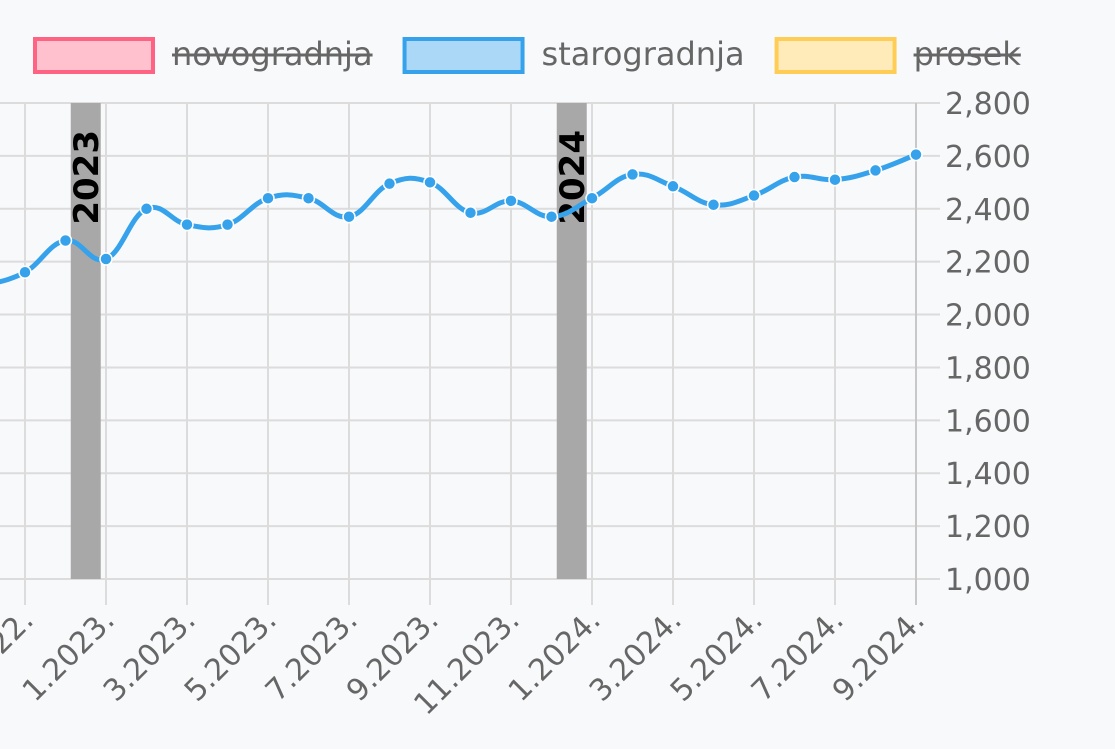  What do you see at coordinates (643, 54) in the screenshot?
I see `legend-label: starogradnja` at bounding box center [643, 54].